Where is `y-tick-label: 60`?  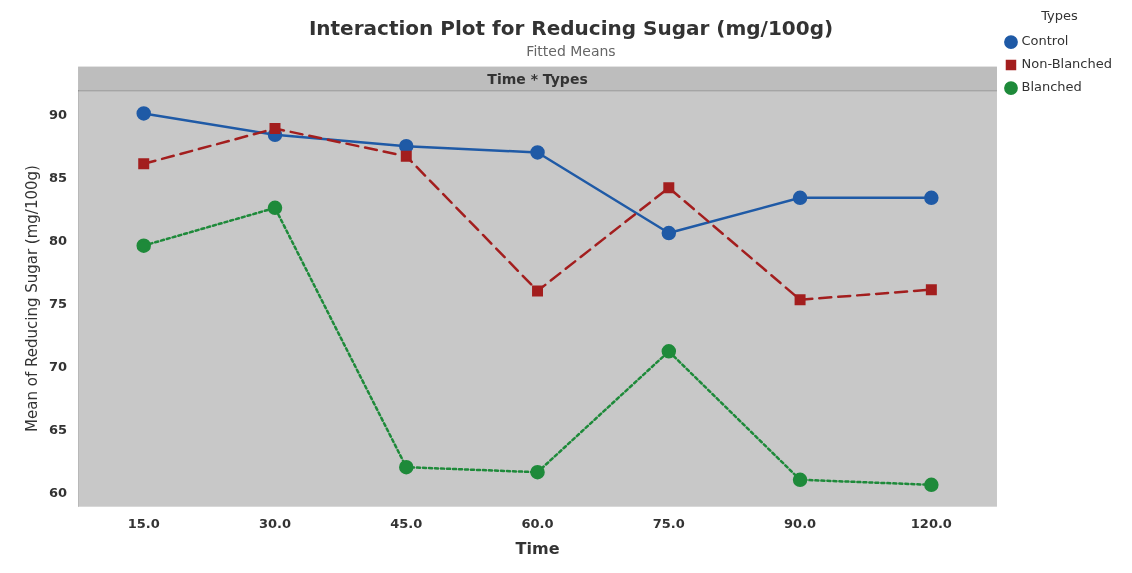
y-tick-label: 60 is located at coordinates (58, 492).